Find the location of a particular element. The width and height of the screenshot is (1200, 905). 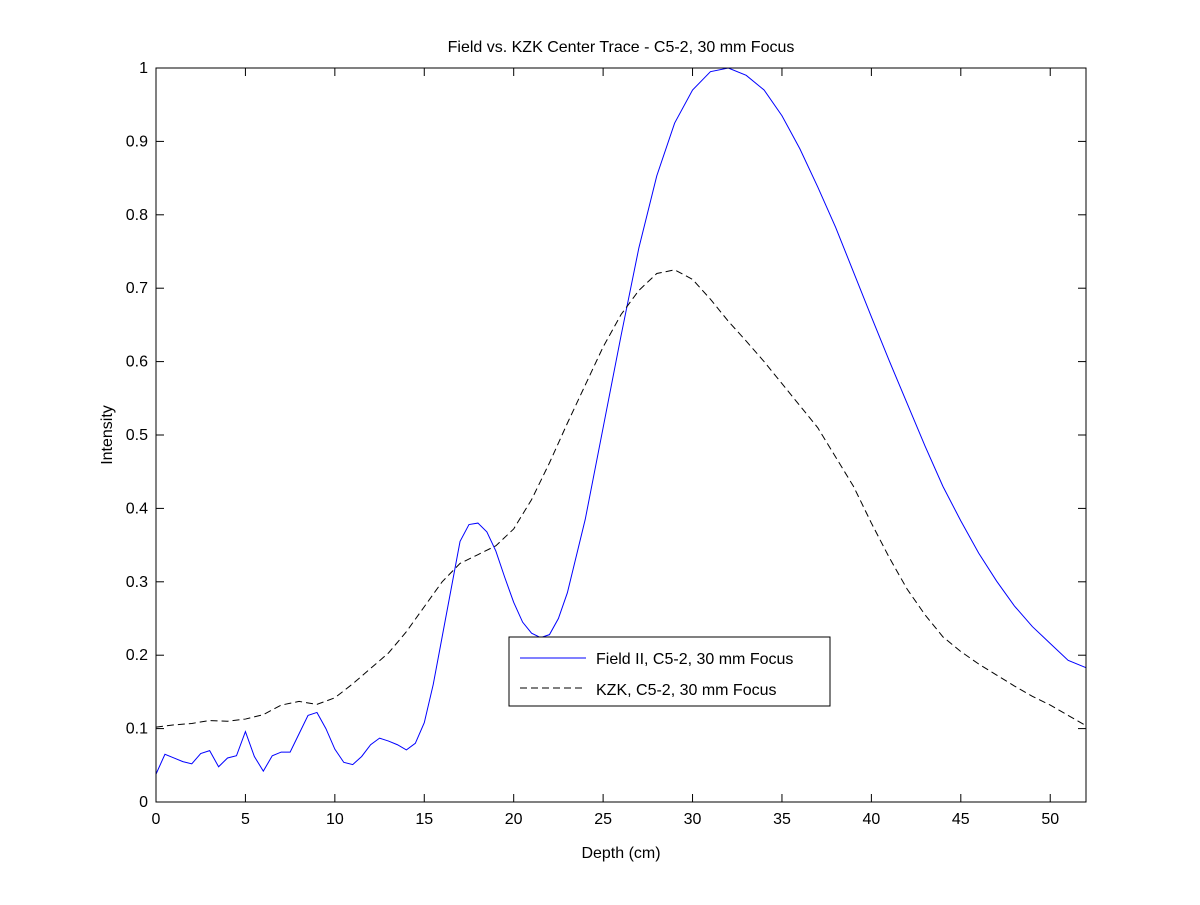

x-tick-label: 50 is located at coordinates (1050, 819).